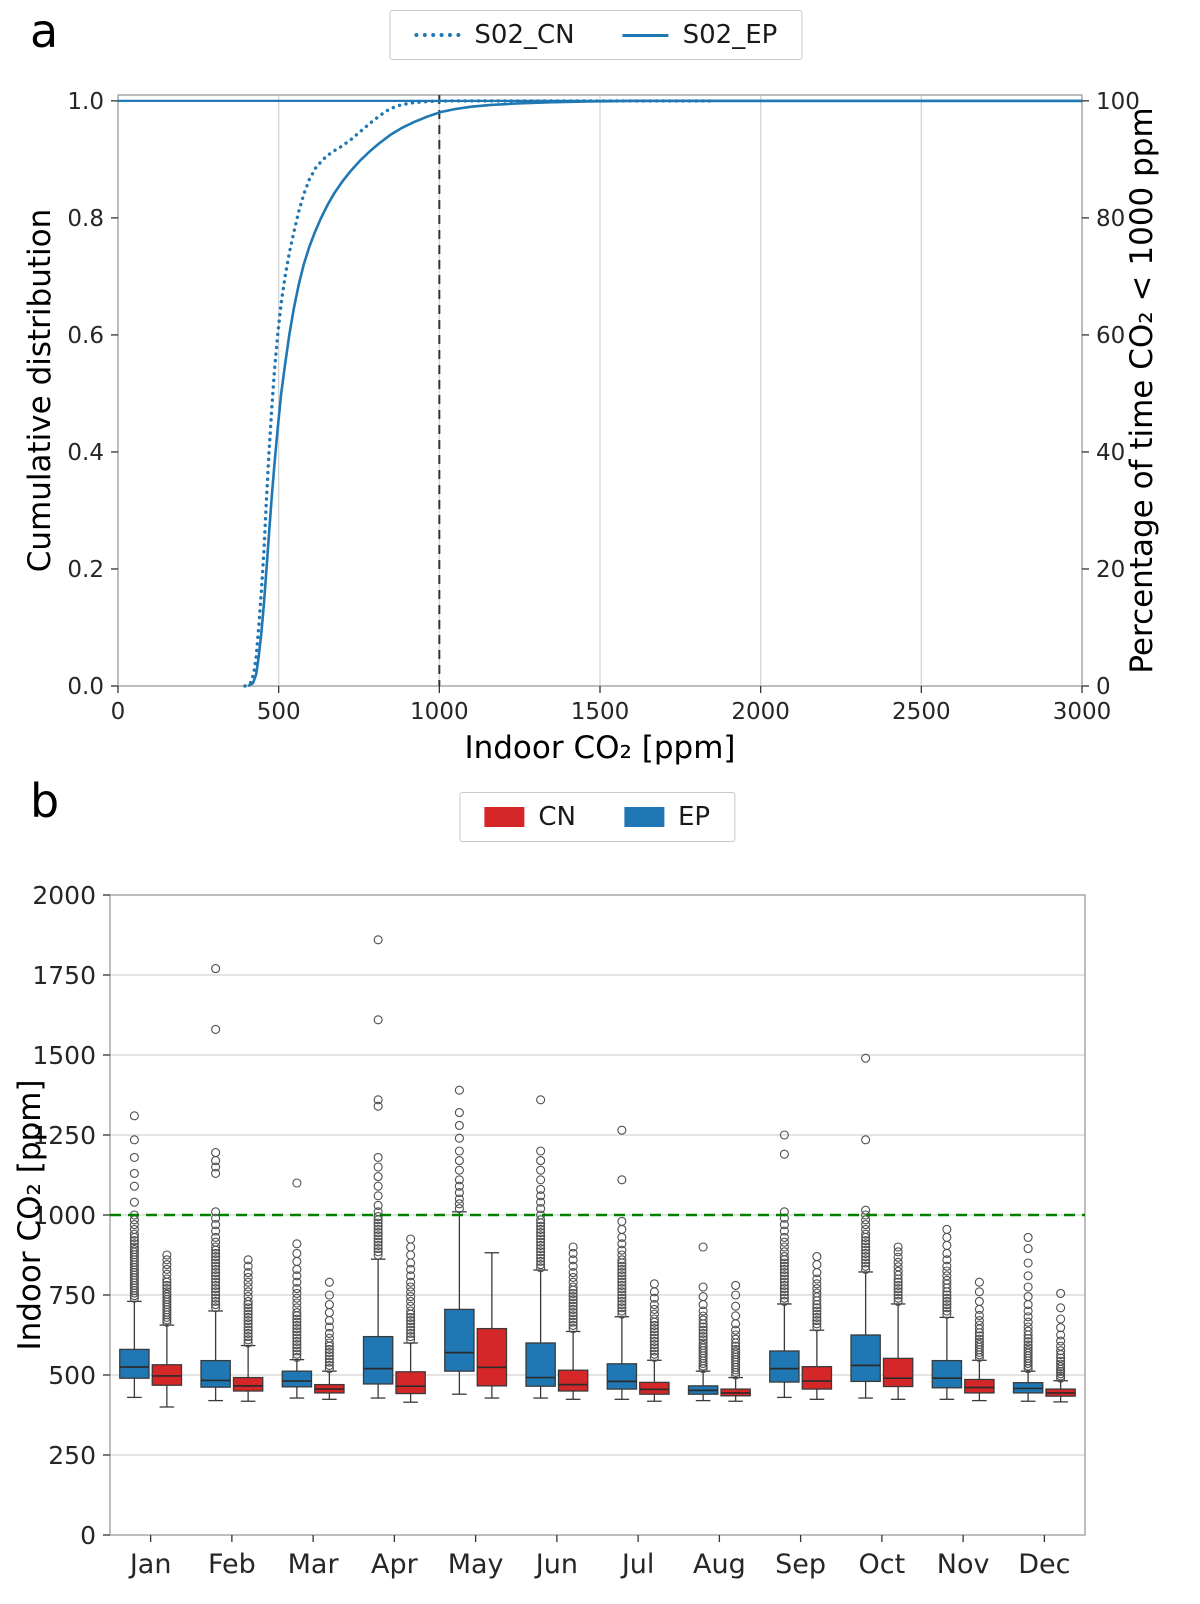  I want to click on svg-text: Cumulative distribution, so click(40, 390).